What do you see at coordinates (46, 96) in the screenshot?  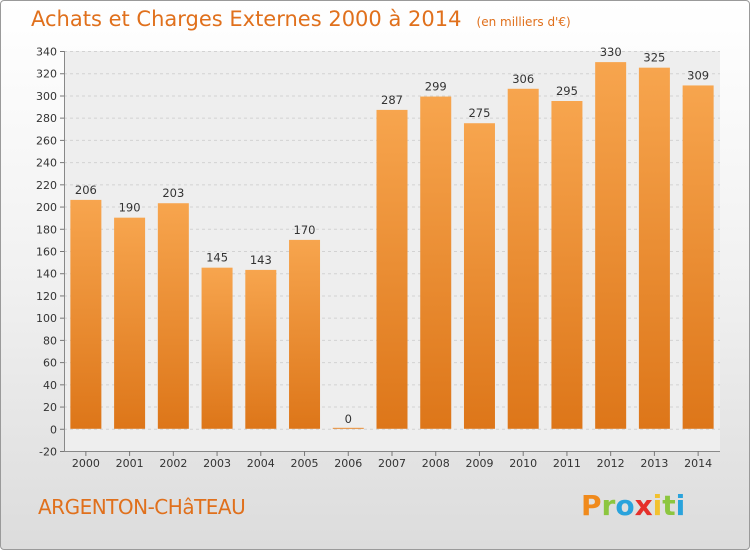 I see `y-tick-label: 300` at bounding box center [46, 96].